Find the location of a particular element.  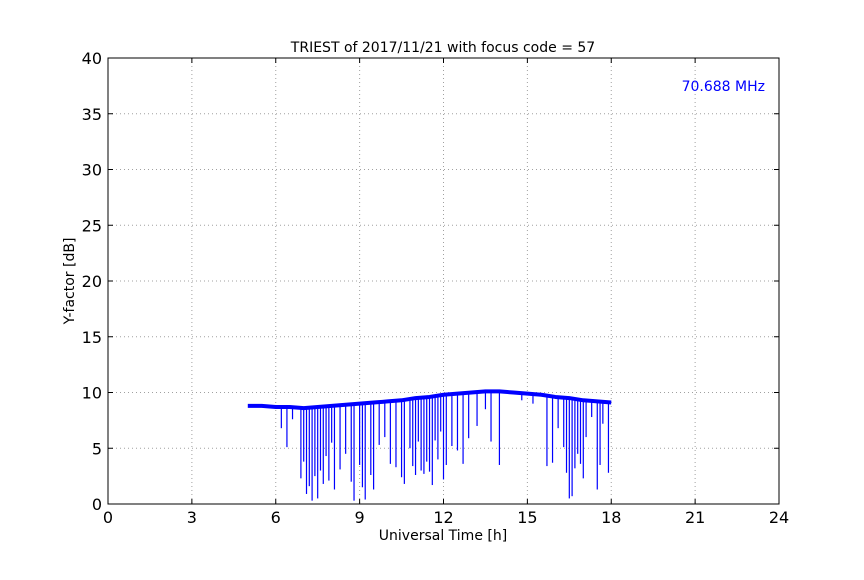

x-tick-label: 3 is located at coordinates (192, 517).